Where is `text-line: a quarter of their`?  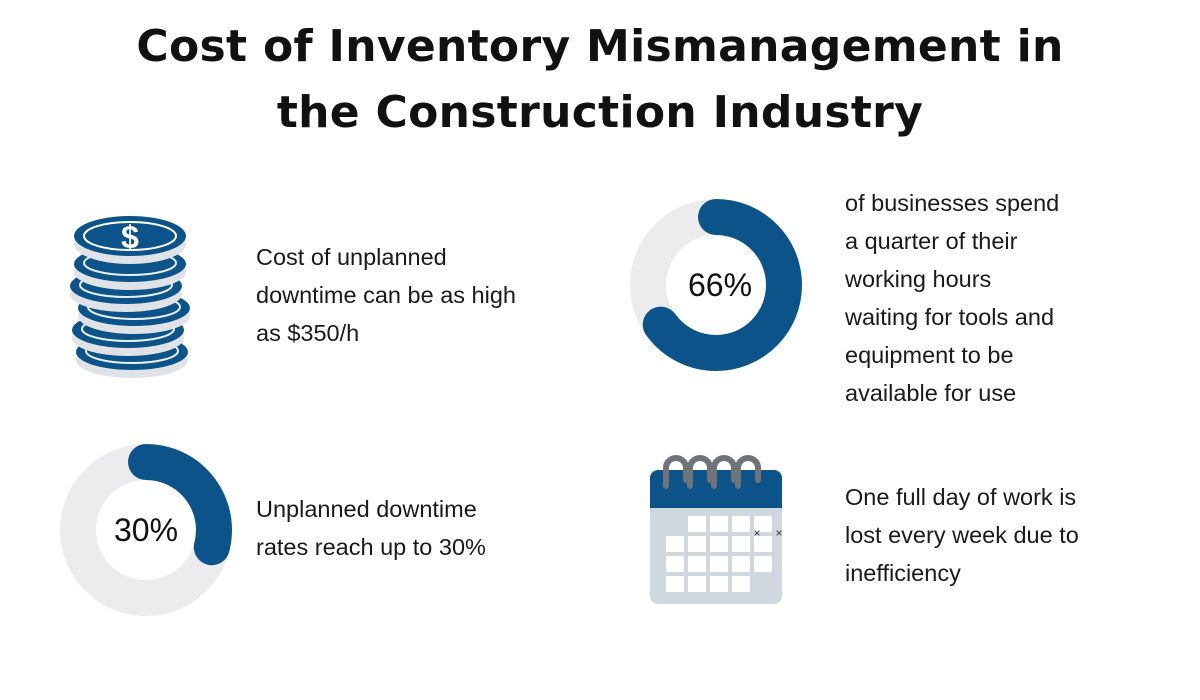
text-line: a quarter of their is located at coordinates (931, 241).